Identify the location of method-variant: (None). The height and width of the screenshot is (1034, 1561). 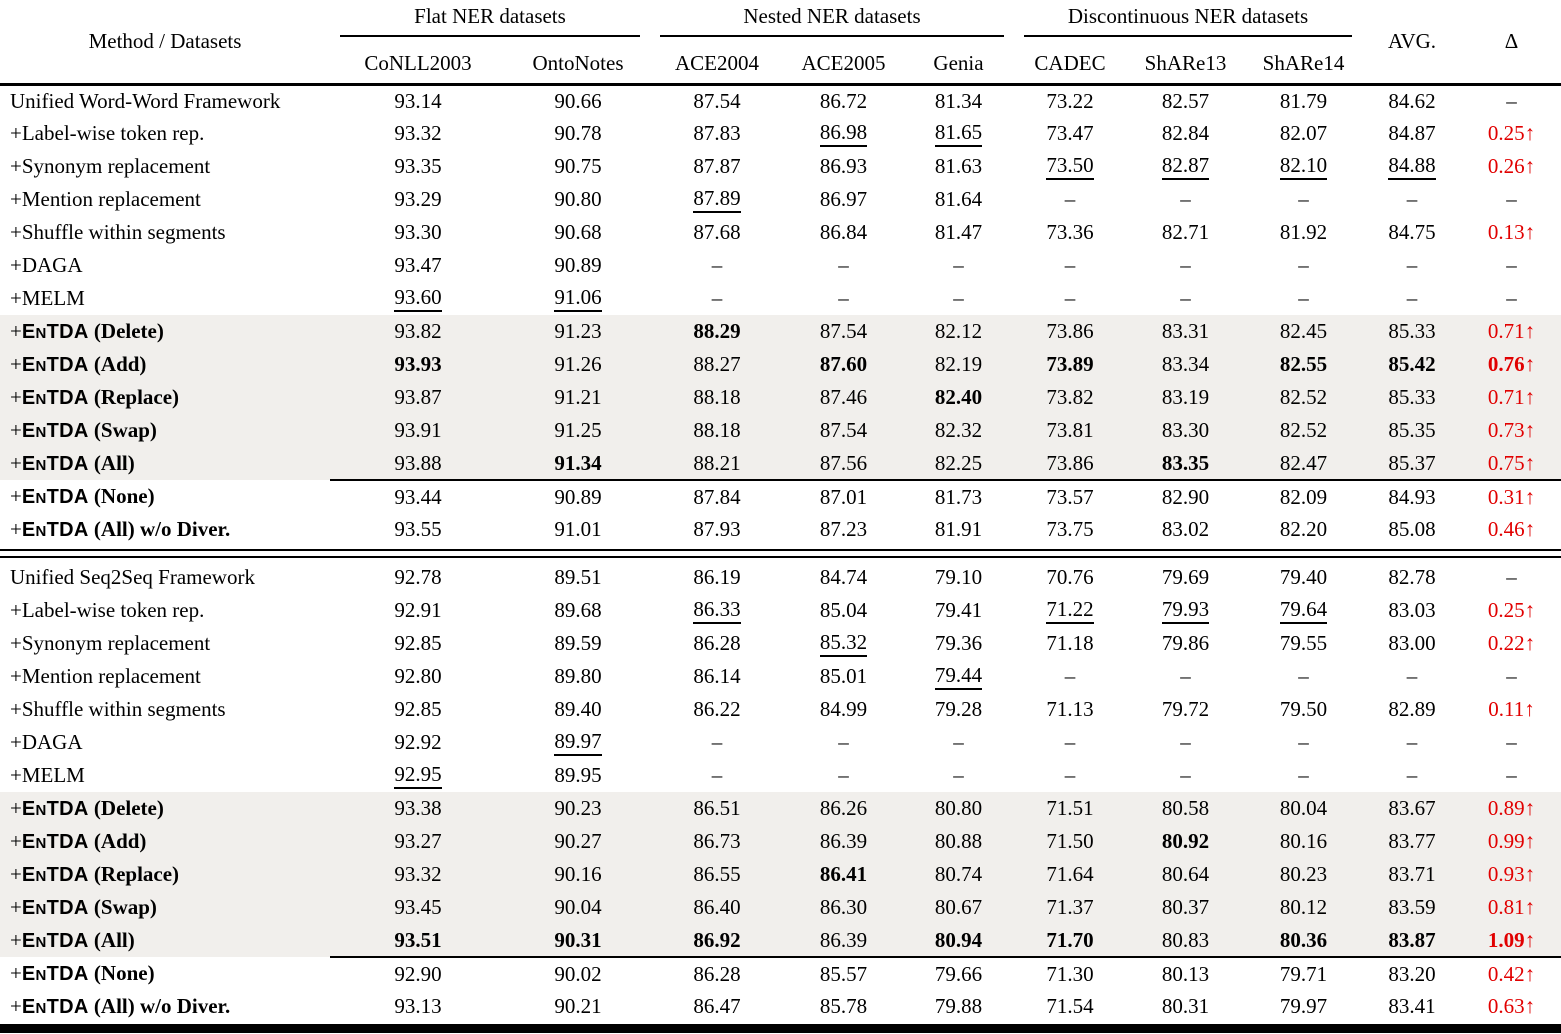
(121, 496).